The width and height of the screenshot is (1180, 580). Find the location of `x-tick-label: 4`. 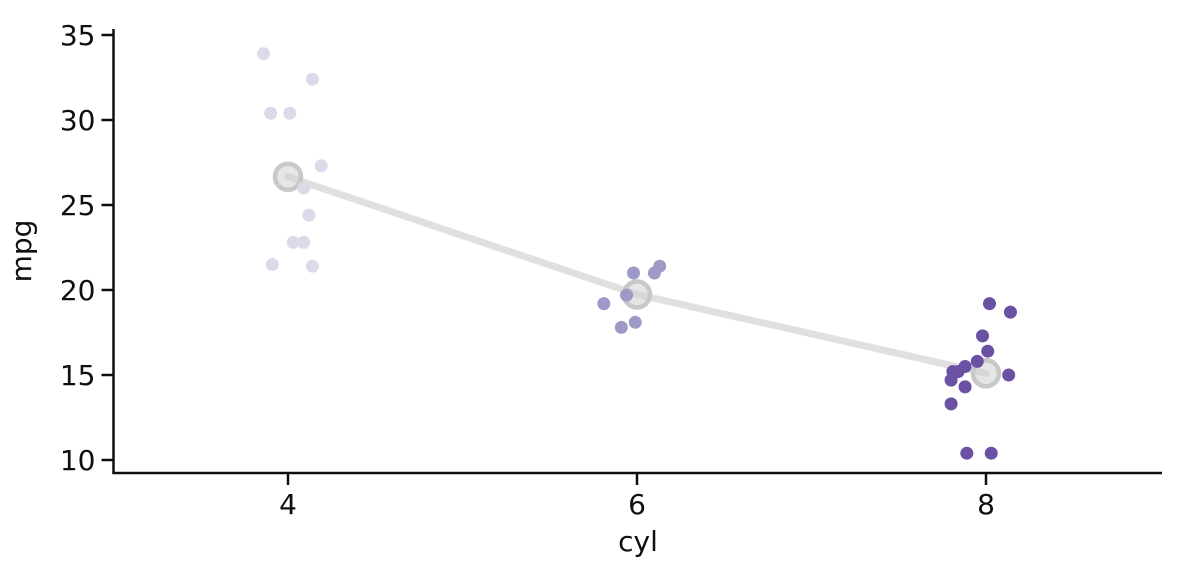

x-tick-label: 4 is located at coordinates (288, 504).